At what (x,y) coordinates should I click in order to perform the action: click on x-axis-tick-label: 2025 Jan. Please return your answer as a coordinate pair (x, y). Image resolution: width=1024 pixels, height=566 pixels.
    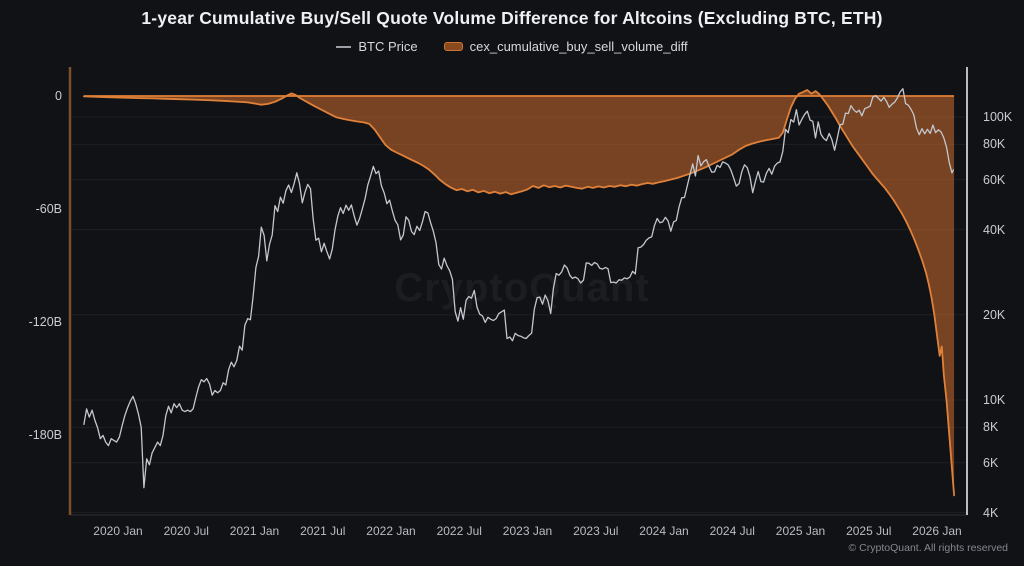
    Looking at the image, I should click on (800, 531).